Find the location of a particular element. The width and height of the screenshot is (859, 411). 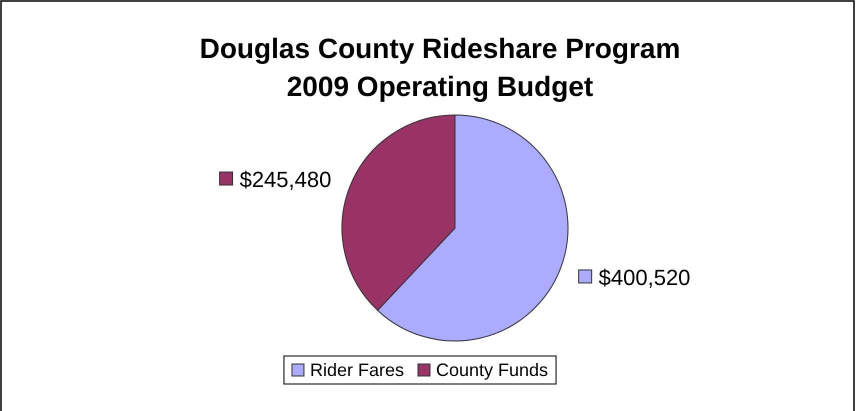

data-label: $400,520 is located at coordinates (644, 277).